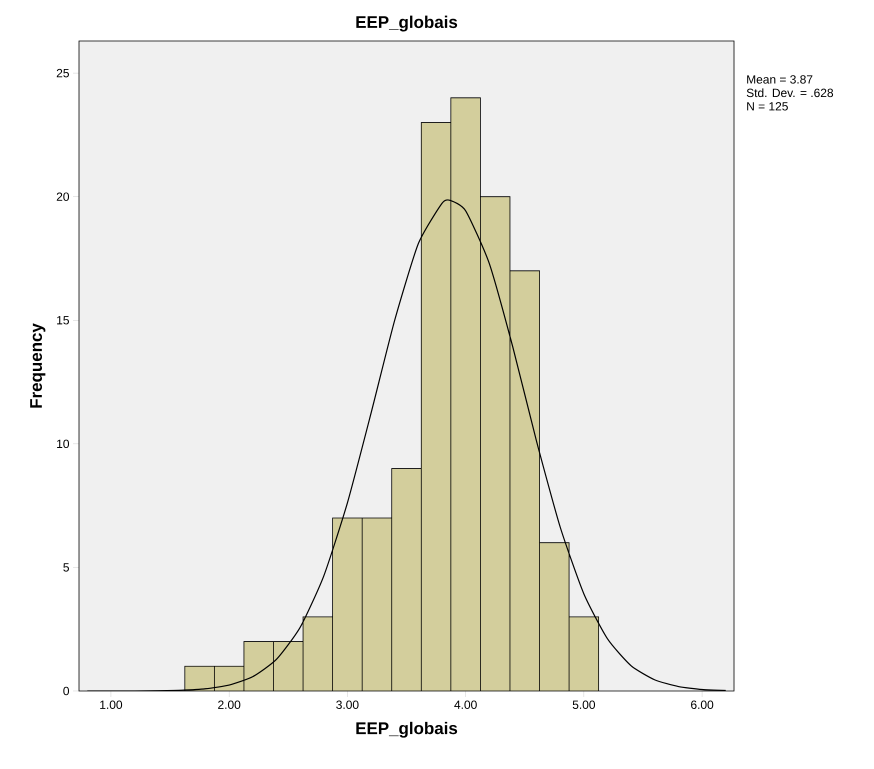 The width and height of the screenshot is (874, 769). I want to click on text: Std. Dev. = .628, so click(790, 93).